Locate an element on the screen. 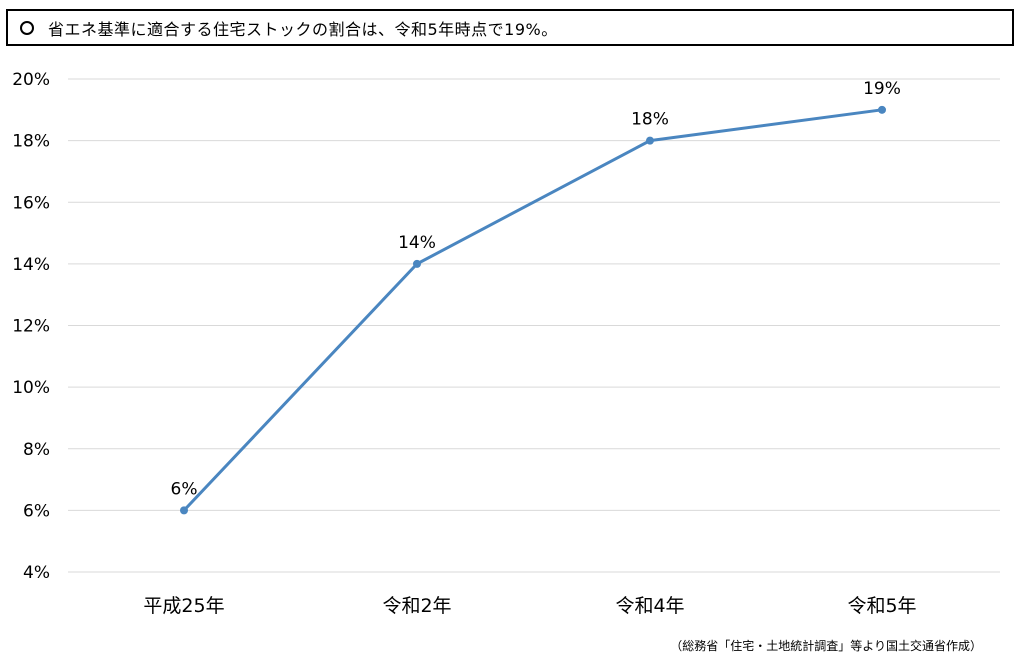 This screenshot has width=1024, height=659. data-label: 14% is located at coordinates (417, 243).